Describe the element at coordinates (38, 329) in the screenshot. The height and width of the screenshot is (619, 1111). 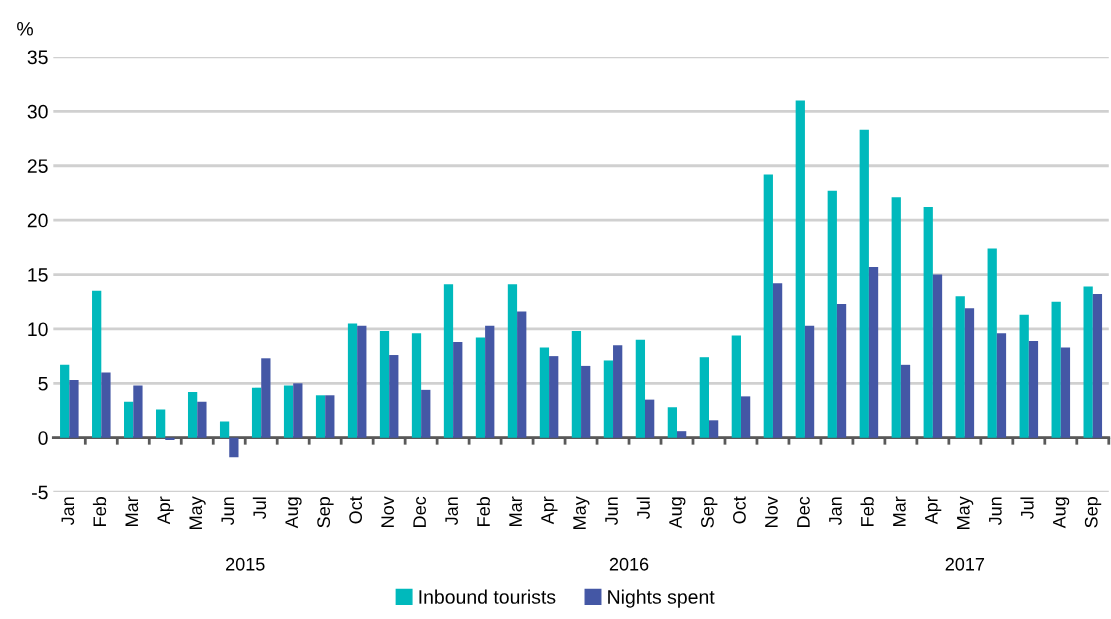
I see `y-tick-label: 10` at that location.